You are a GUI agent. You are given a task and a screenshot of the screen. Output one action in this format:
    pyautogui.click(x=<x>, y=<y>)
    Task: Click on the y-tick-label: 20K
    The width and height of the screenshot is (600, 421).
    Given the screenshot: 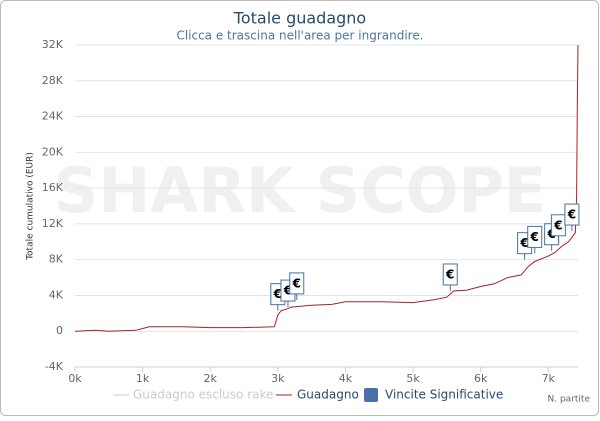 What is the action you would take?
    pyautogui.click(x=53, y=151)
    